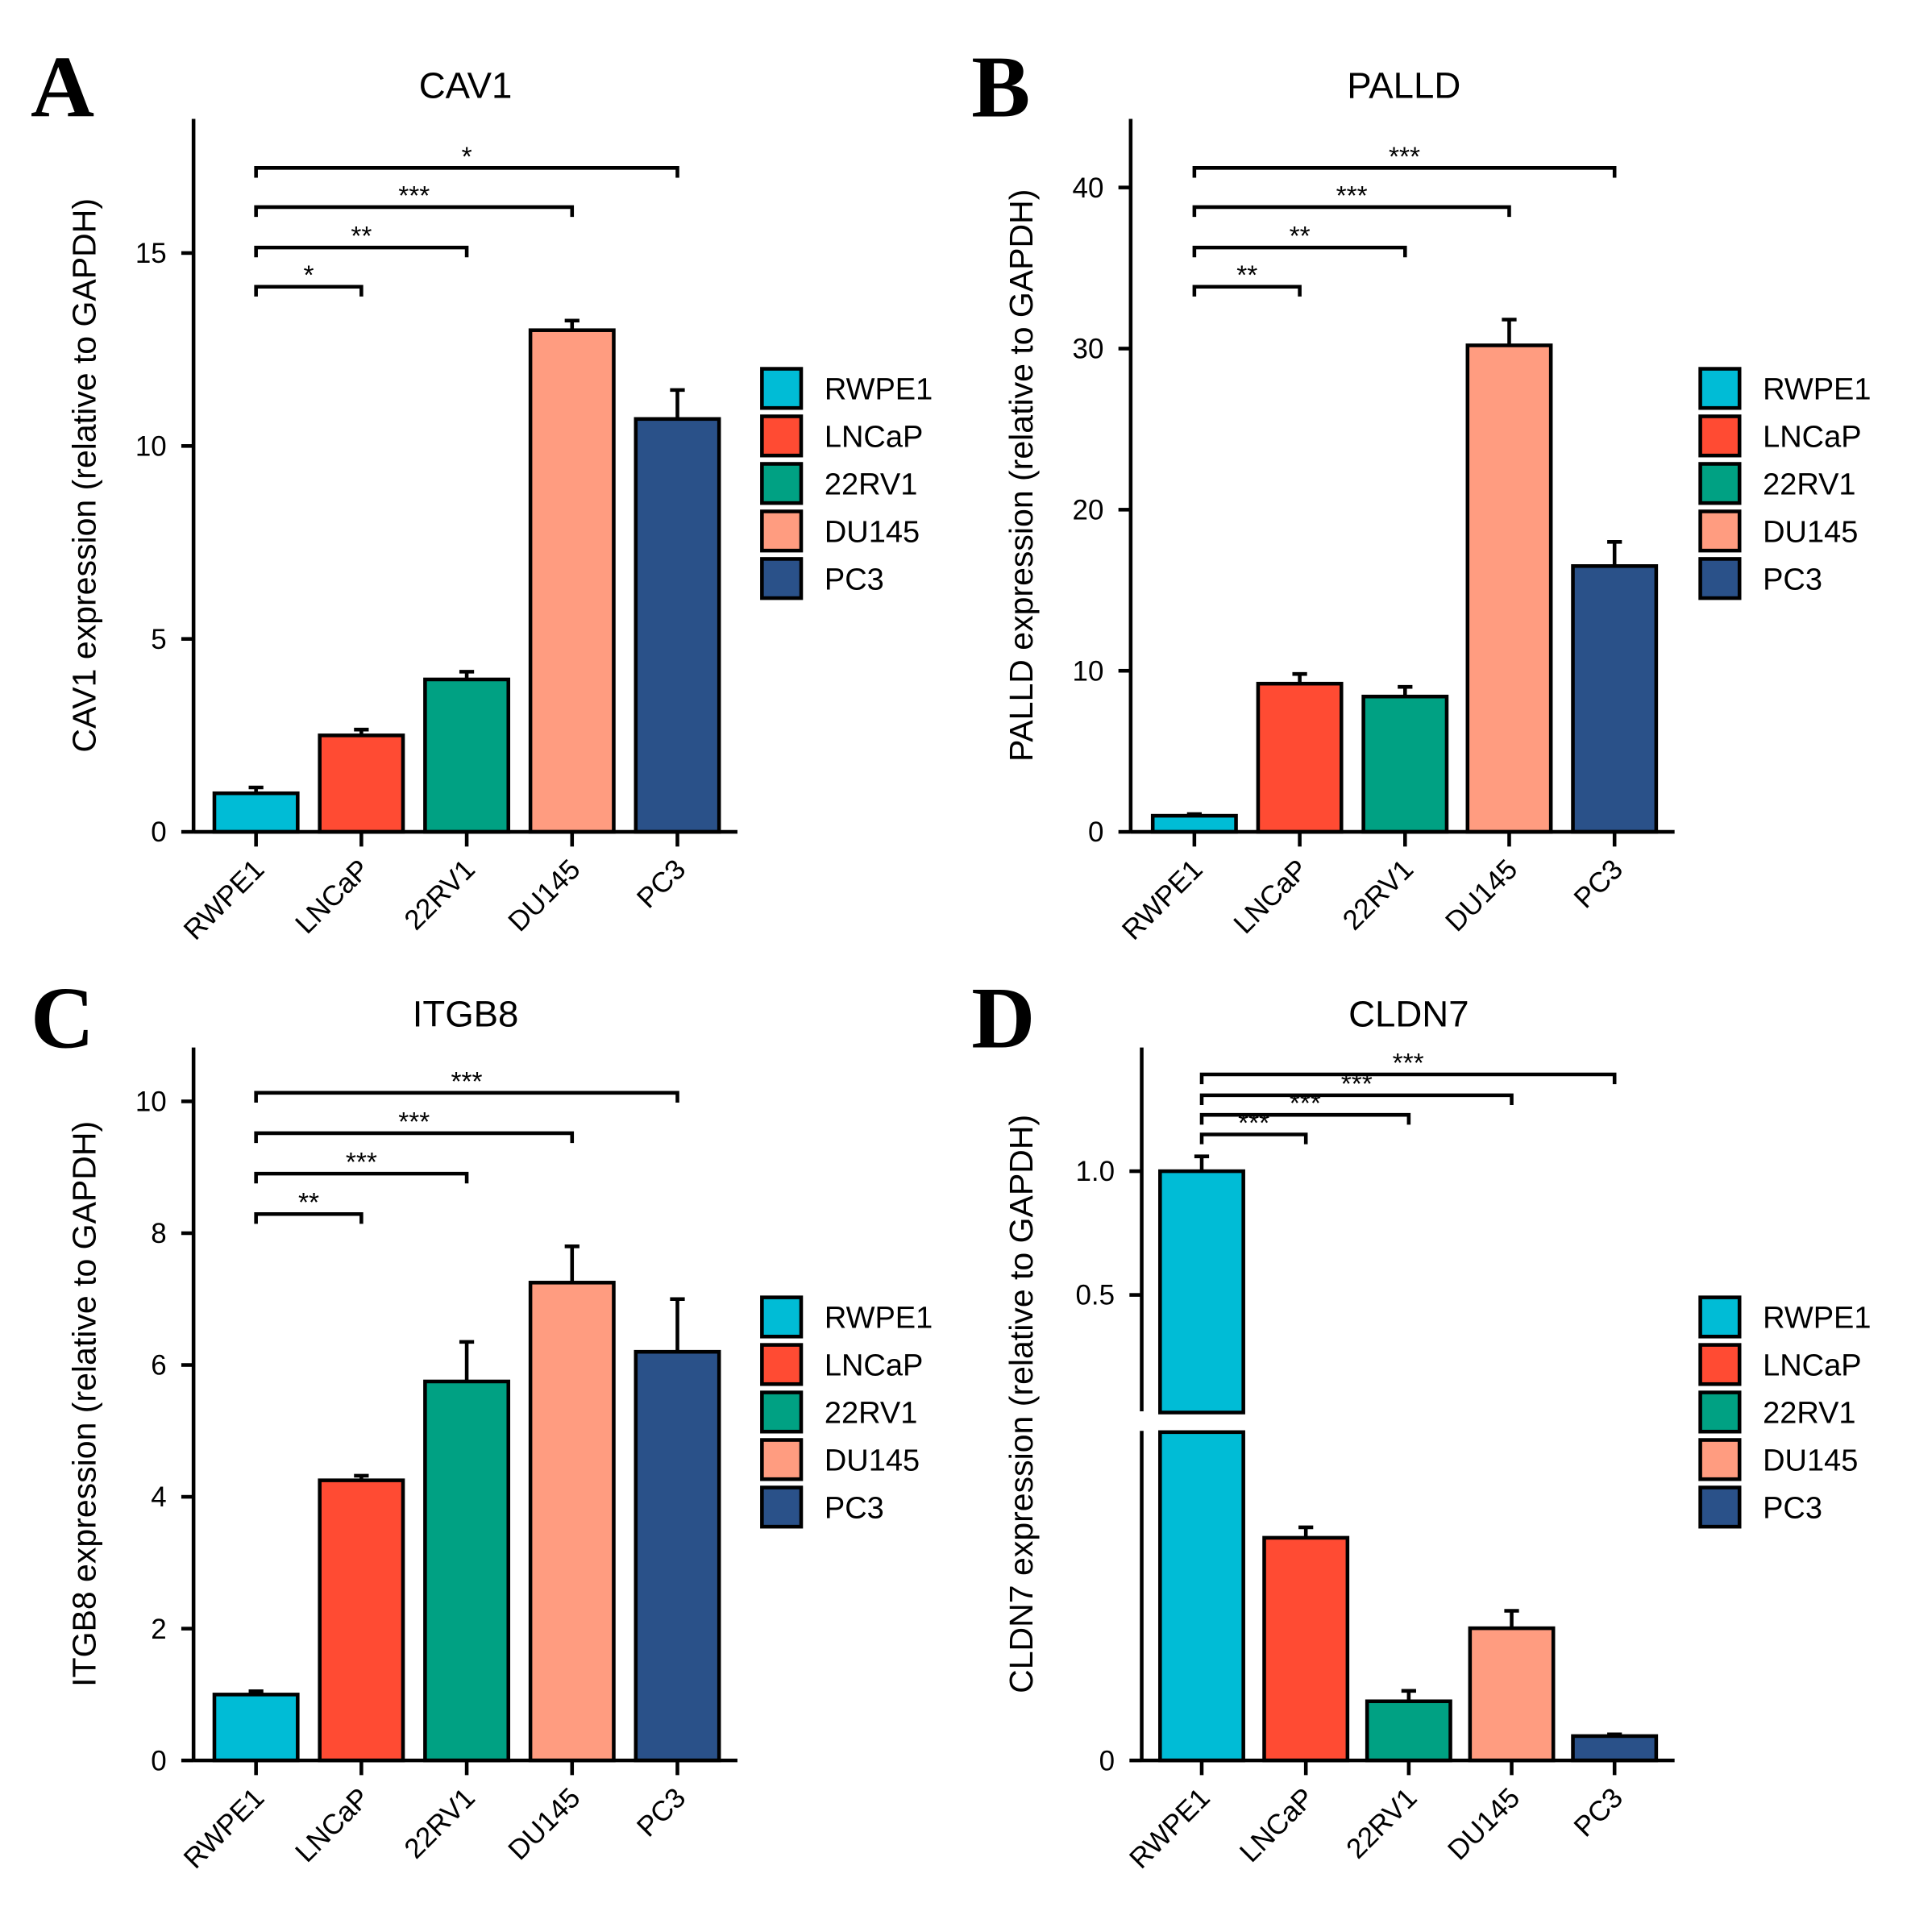 This screenshot has height=1932, width=1911. What do you see at coordinates (1088, 349) in the screenshot?
I see `y-tick-label: 30` at bounding box center [1088, 349].